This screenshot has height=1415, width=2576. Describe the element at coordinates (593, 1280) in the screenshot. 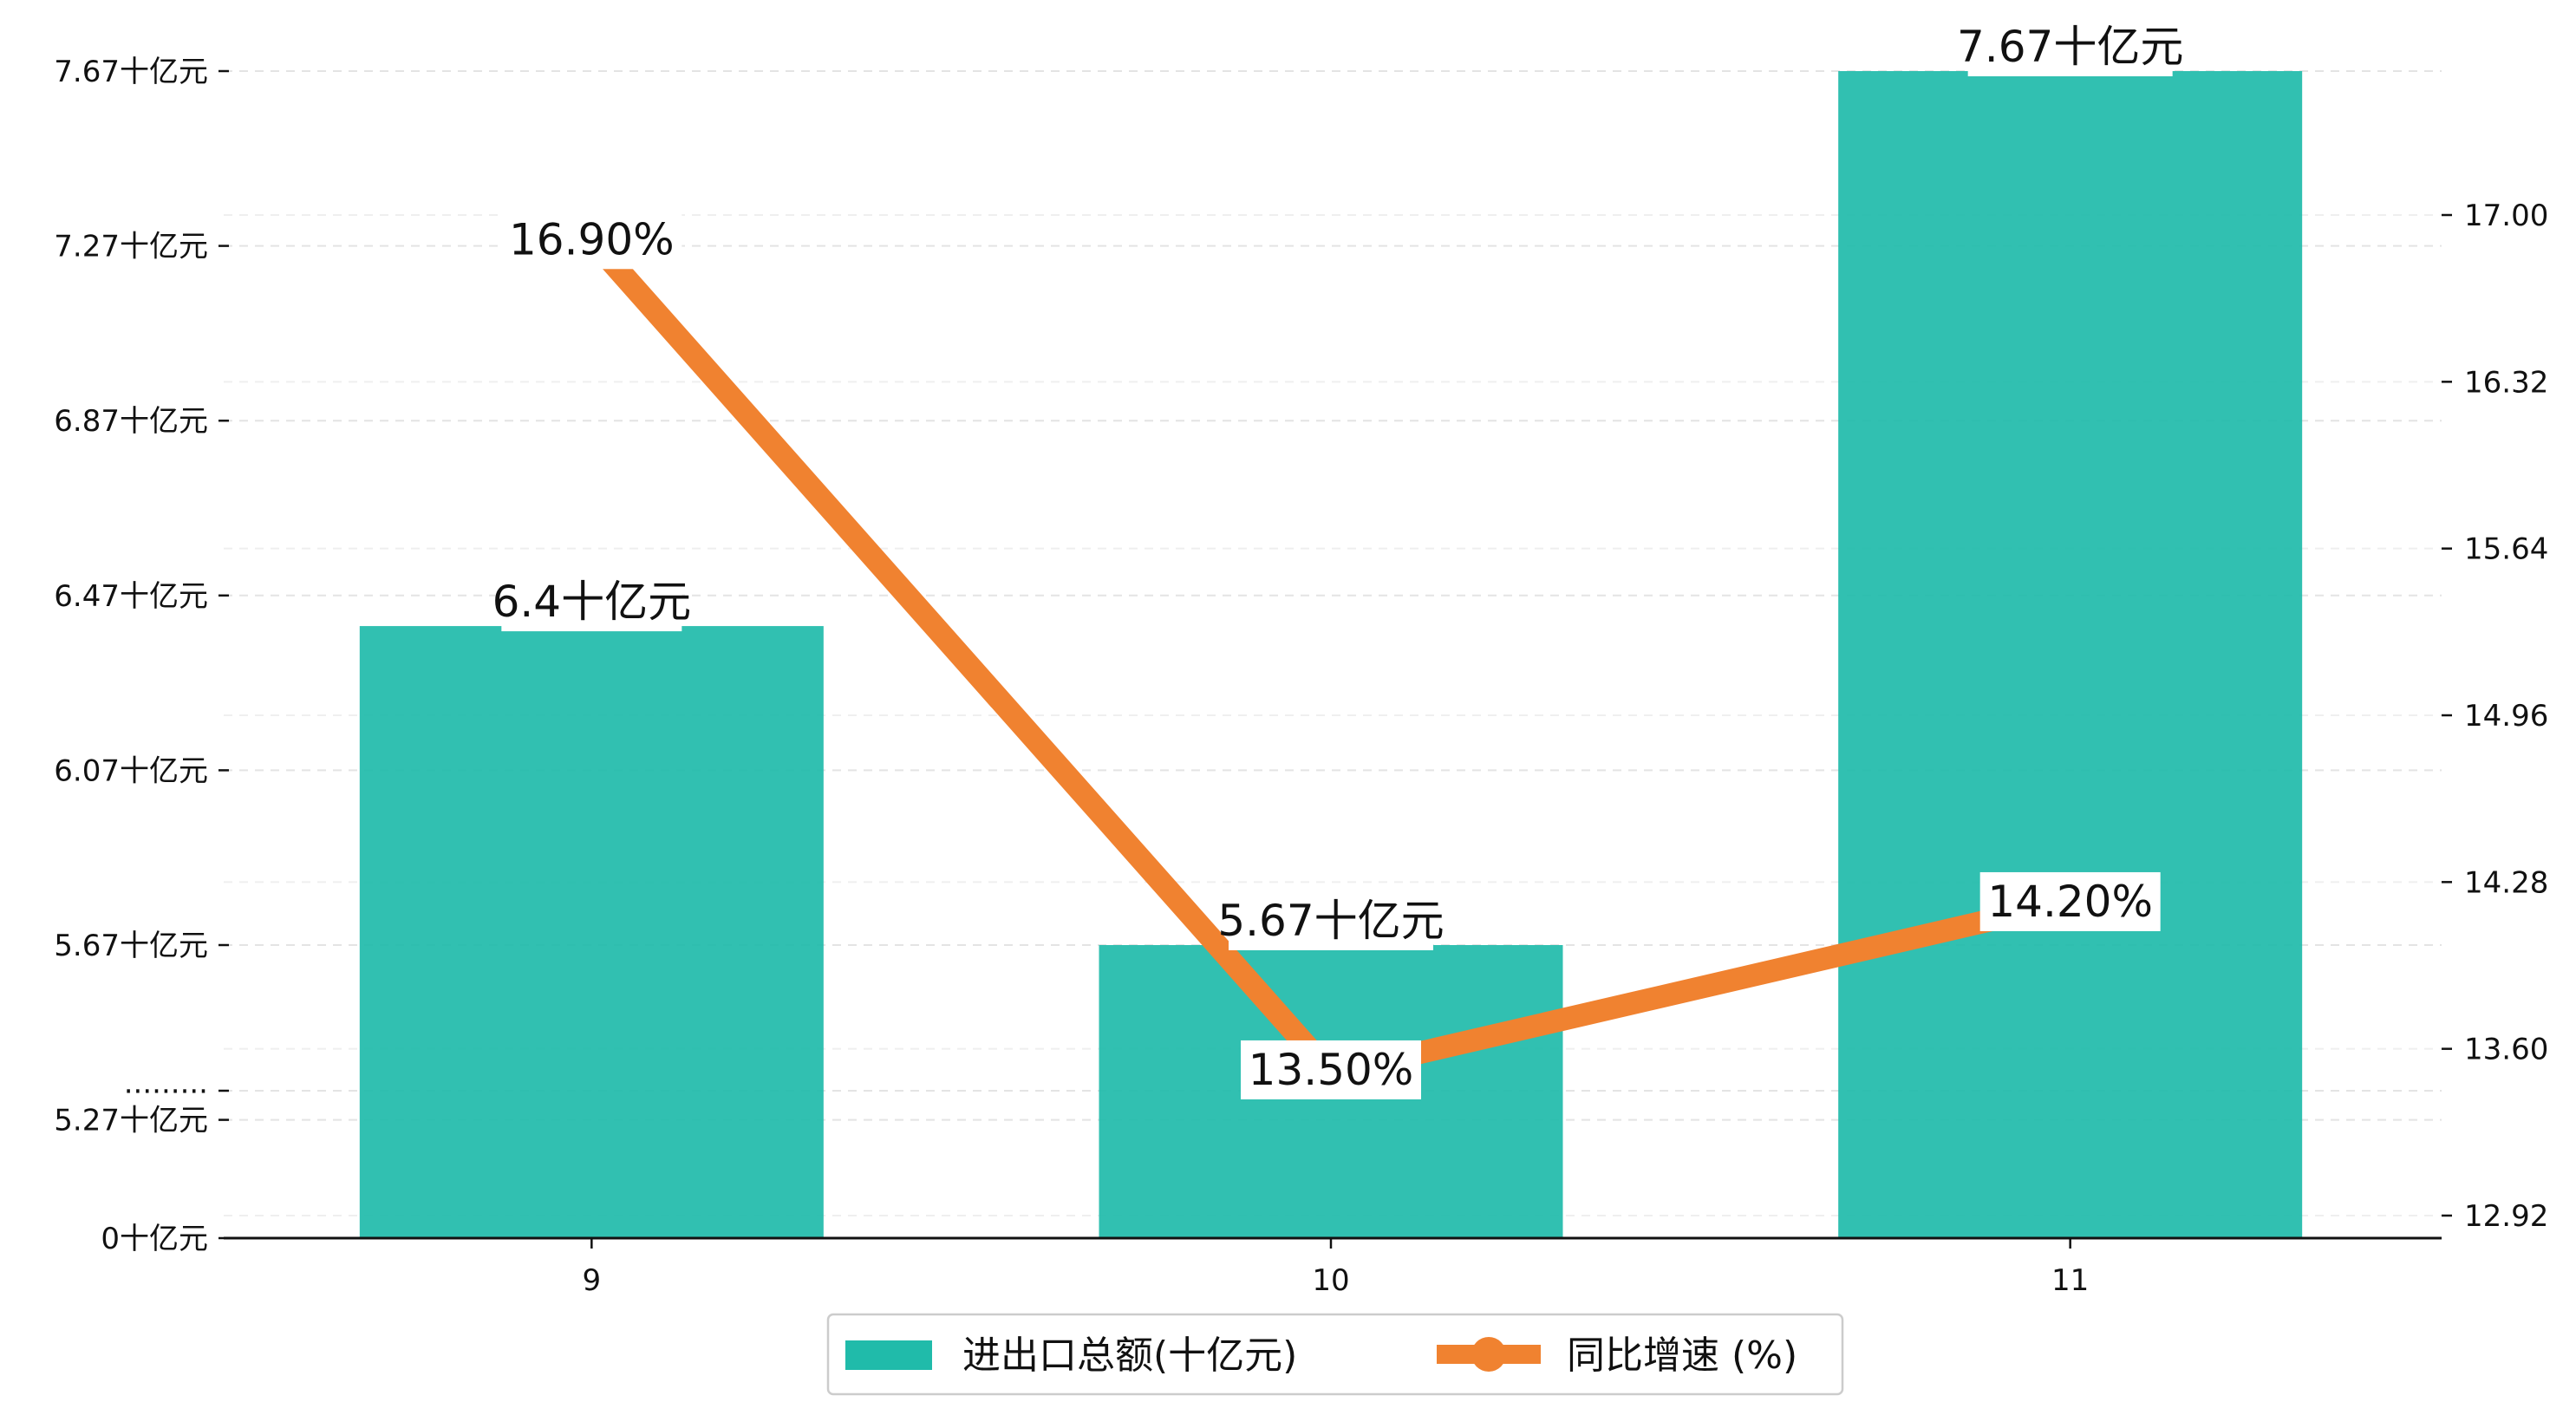

I see `x-tick-label: 9` at that location.